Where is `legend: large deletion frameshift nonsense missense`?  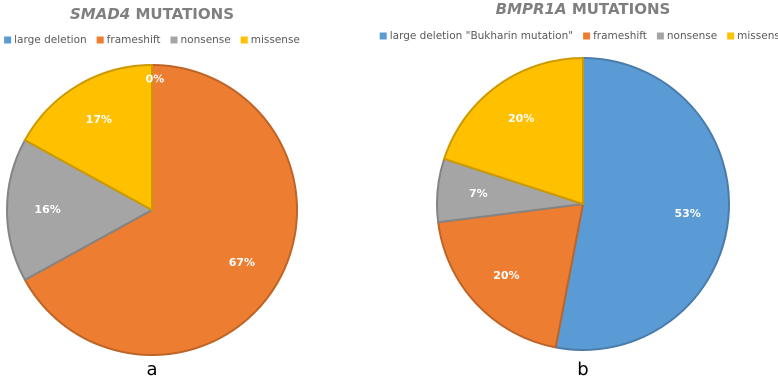 legend: large deletion frameshift nonsense missense is located at coordinates (152, 40).